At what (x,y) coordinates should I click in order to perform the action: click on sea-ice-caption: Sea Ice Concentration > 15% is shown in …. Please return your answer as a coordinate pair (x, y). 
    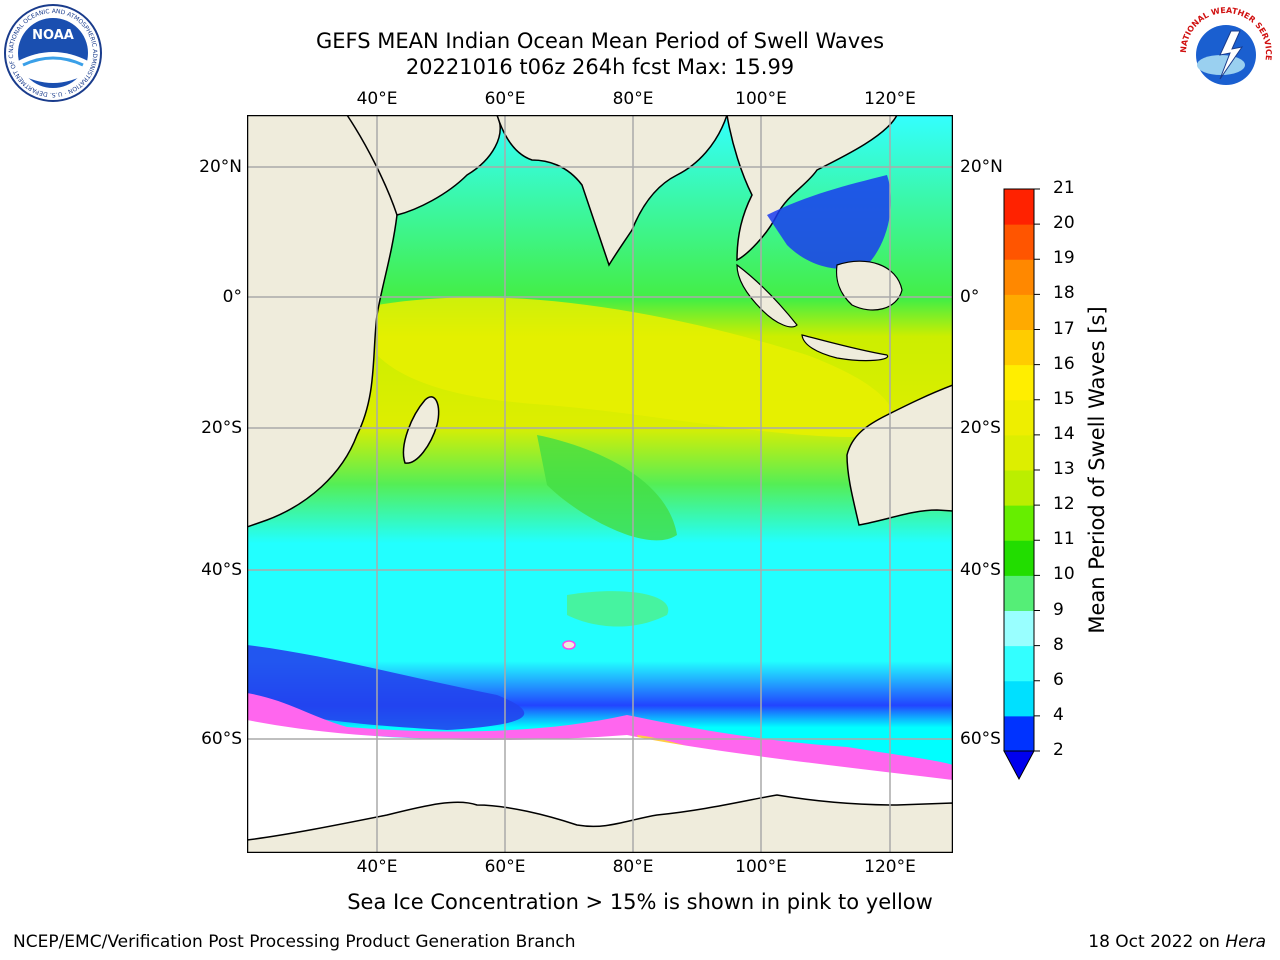
    Looking at the image, I should click on (640, 902).